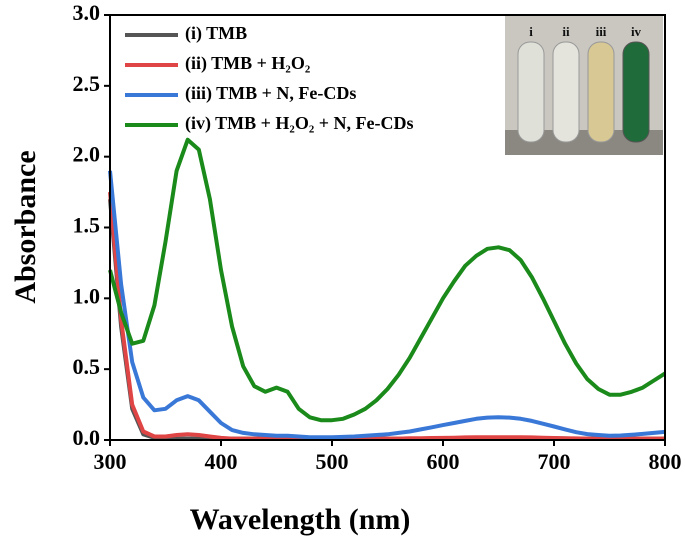 This screenshot has width=685, height=540. What do you see at coordinates (332, 461) in the screenshot?
I see `x-tick-label: 500` at bounding box center [332, 461].